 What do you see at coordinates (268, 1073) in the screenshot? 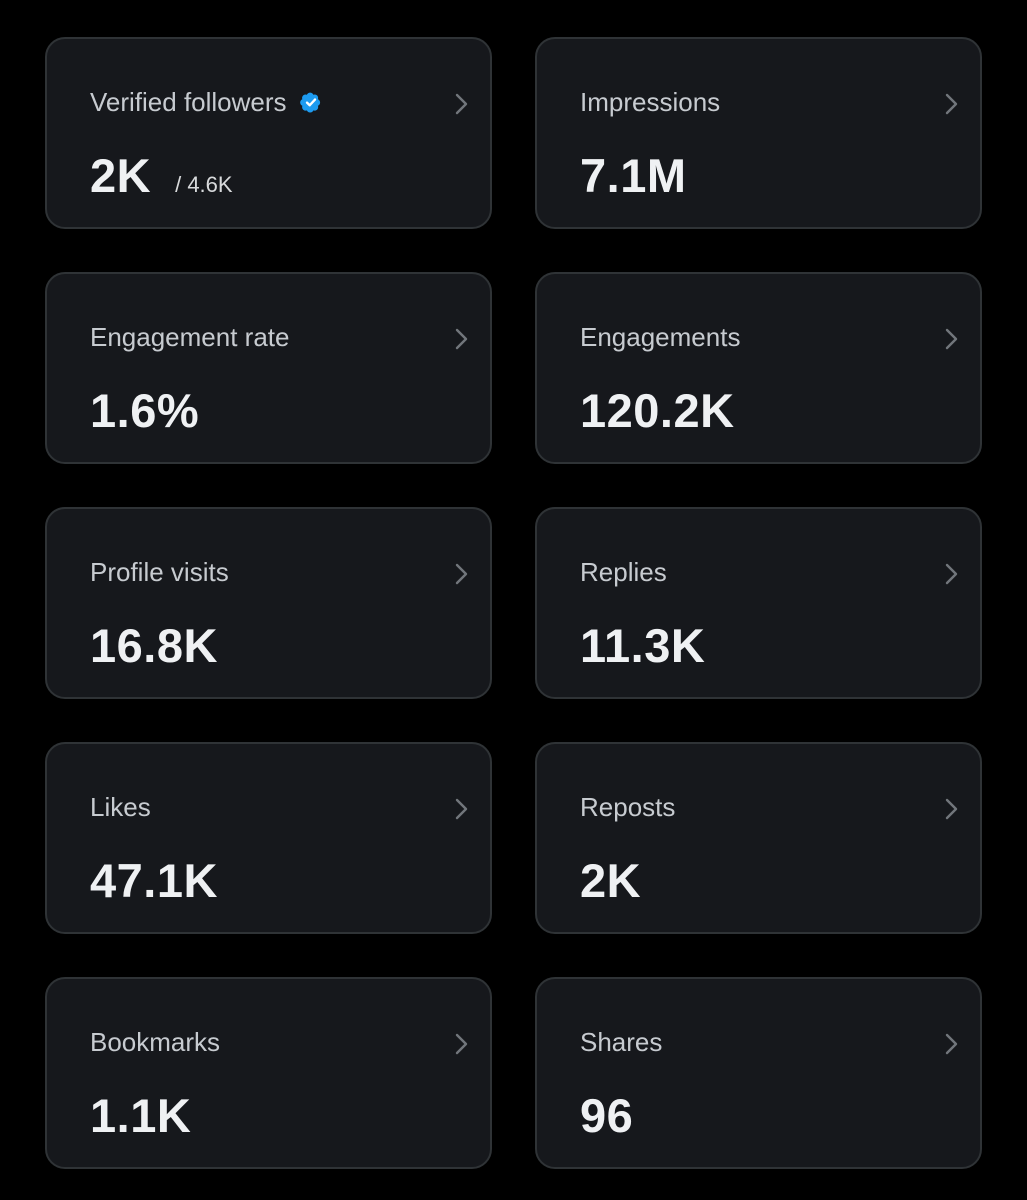
I see `metric-card-bookmarks: Bookmarks 1.1K` at bounding box center [268, 1073].